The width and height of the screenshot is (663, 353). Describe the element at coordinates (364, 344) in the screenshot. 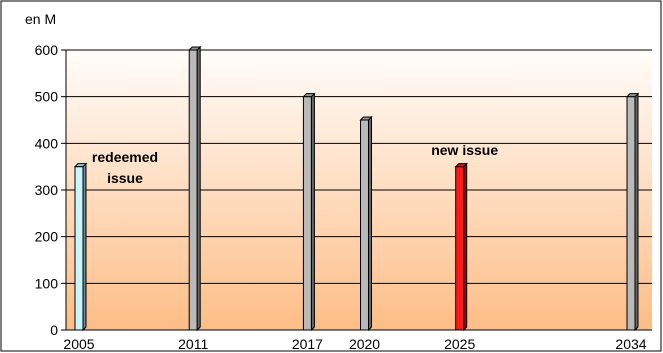

I see `x-tick-label: 2020` at that location.